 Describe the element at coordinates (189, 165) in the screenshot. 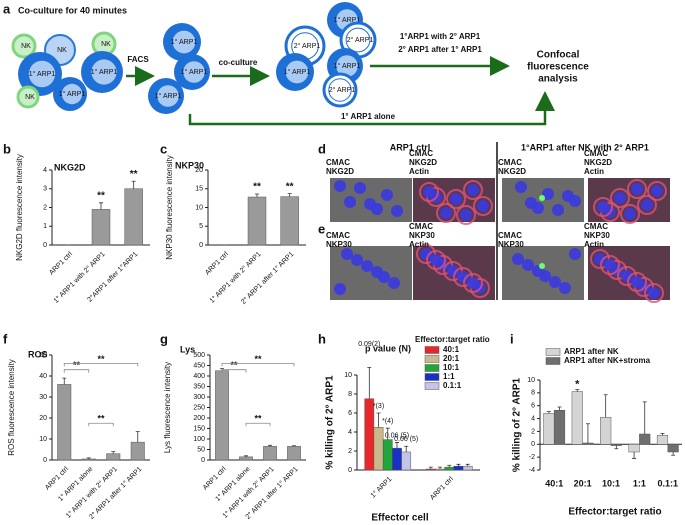

I see `chart-title: NKP30` at that location.